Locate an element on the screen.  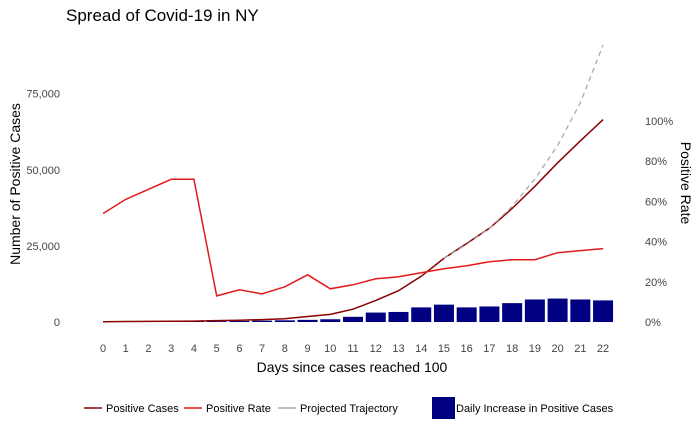
legend-label: Projected Trajectory is located at coordinates (349, 409).